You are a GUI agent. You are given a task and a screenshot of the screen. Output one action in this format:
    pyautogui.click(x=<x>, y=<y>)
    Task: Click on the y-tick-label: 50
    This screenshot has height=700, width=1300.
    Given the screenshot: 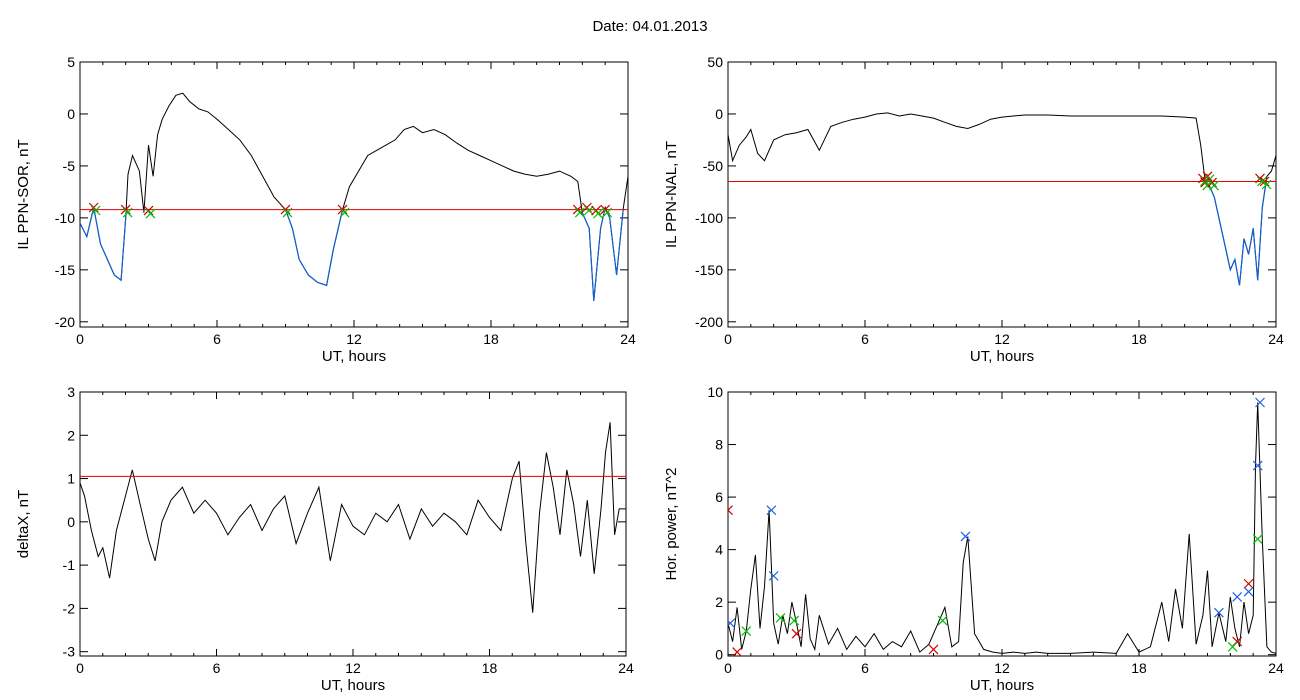 What is the action you would take?
    pyautogui.click(x=715, y=62)
    